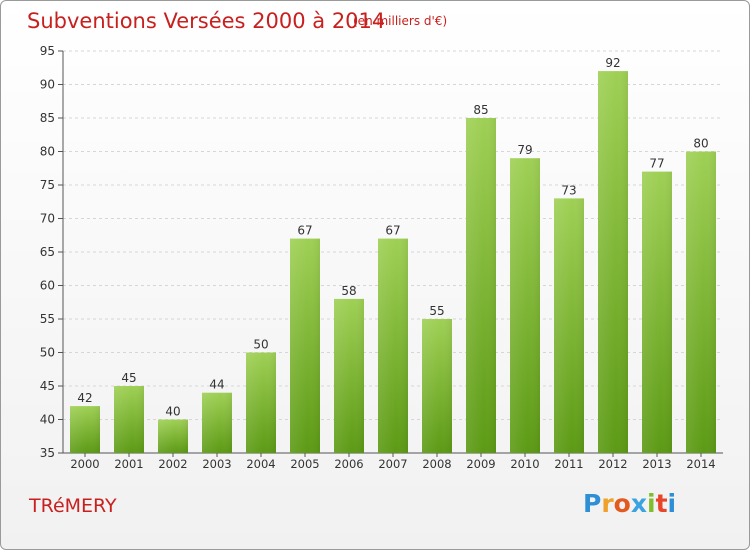 This screenshot has width=750, height=551. I want to click on x-tick-label: 2004, so click(260, 464).